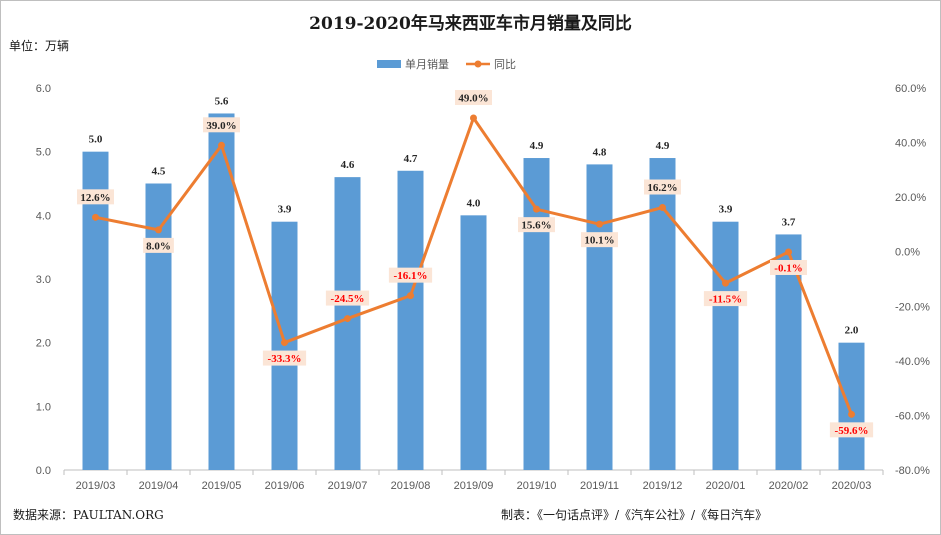 The image size is (941, 535). Describe the element at coordinates (505, 64) in the screenshot. I see `legend-label-line: 同比` at that location.